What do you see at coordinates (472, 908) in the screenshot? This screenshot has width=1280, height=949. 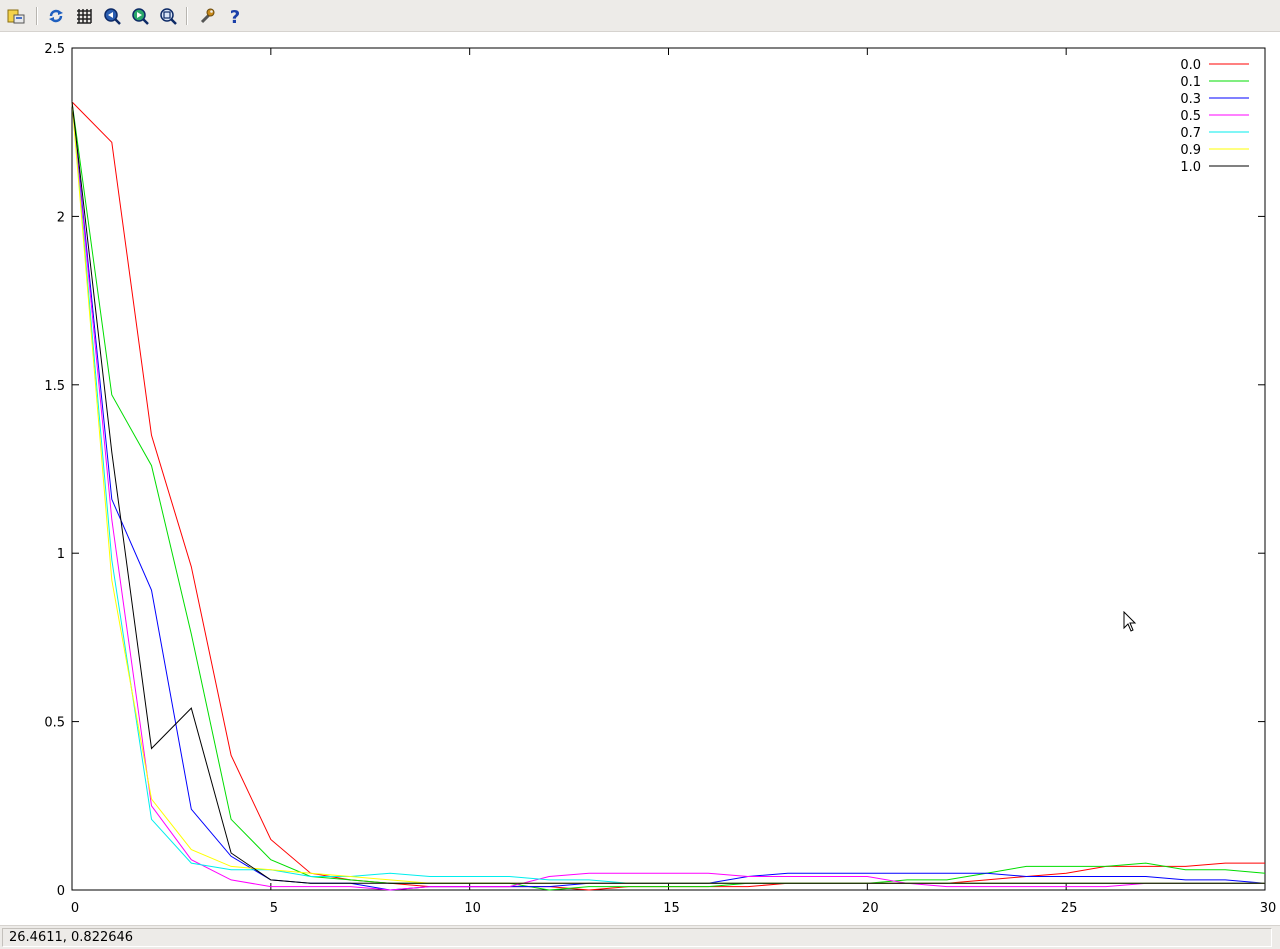 I see `x-tick-label: 10` at bounding box center [472, 908].